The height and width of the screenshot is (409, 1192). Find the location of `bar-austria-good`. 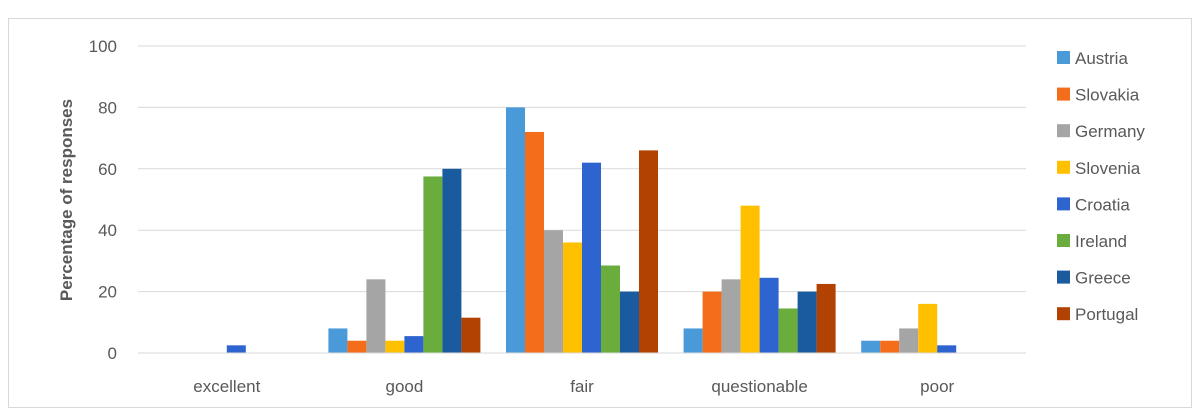

bar-austria-good is located at coordinates (338, 340).